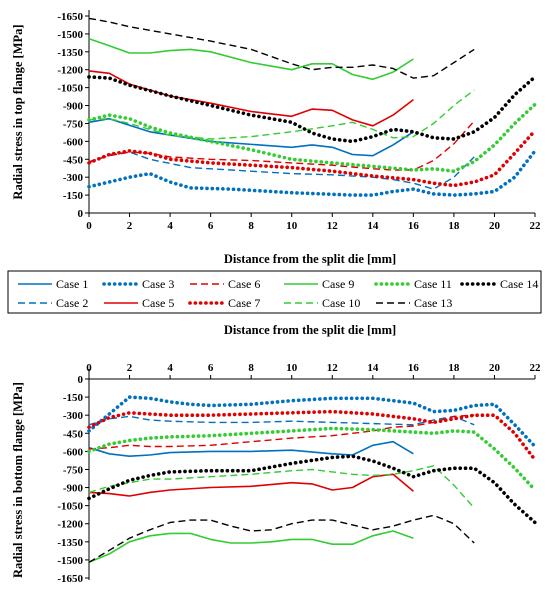  What do you see at coordinates (72, 284) in the screenshot?
I see `legend-label: Case 1` at bounding box center [72, 284].